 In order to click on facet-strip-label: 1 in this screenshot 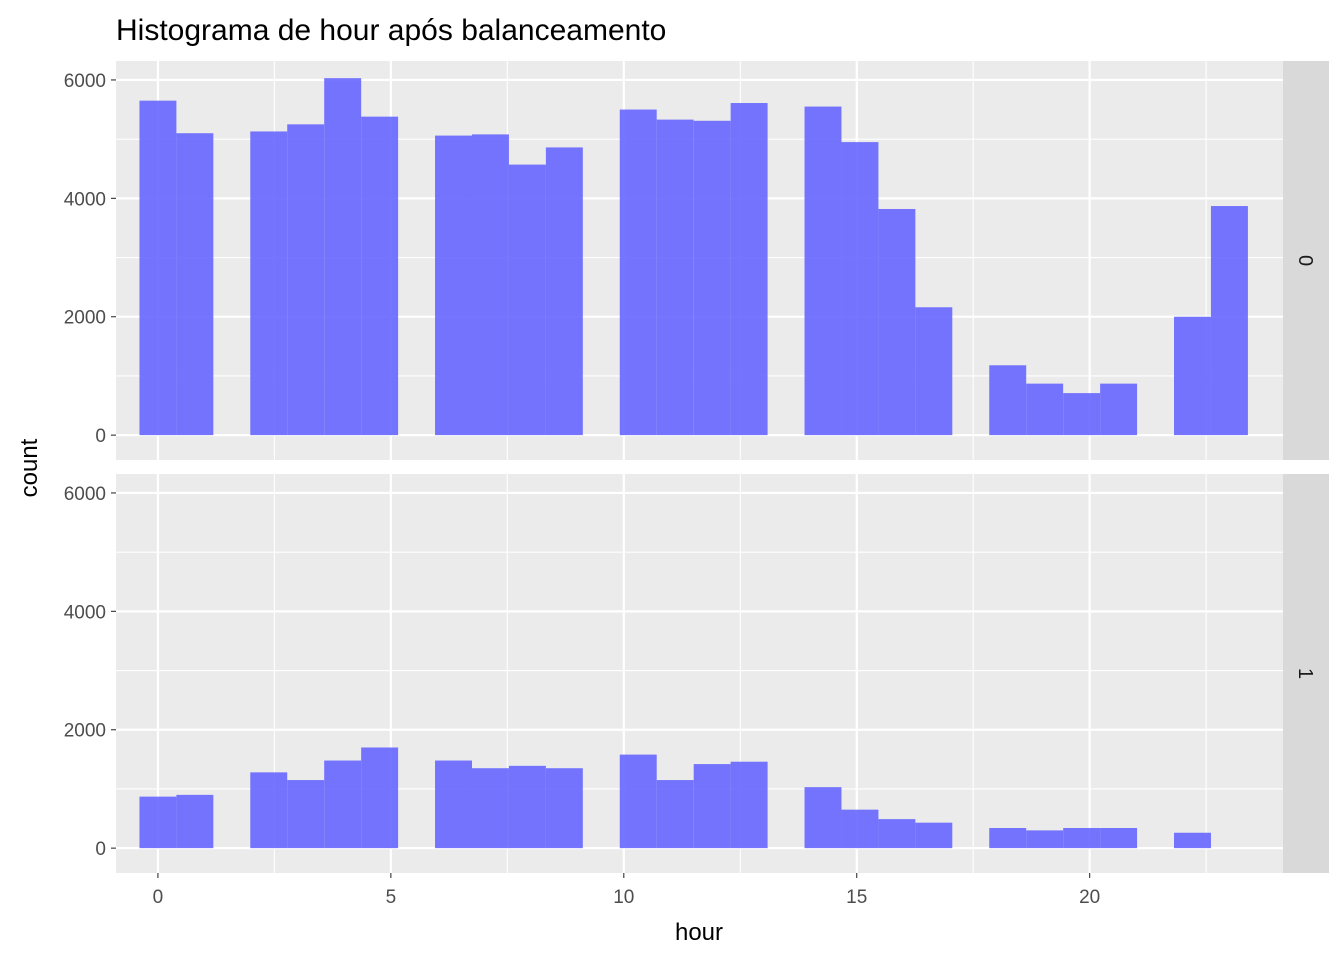, I will do `click(1305, 673)`.